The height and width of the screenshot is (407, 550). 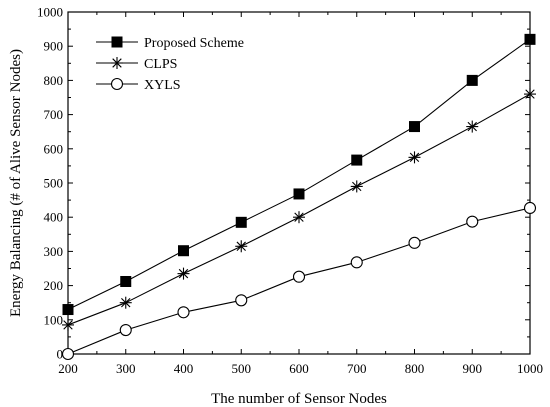 I want to click on y-tick-label: 100, so click(x=54, y=319).